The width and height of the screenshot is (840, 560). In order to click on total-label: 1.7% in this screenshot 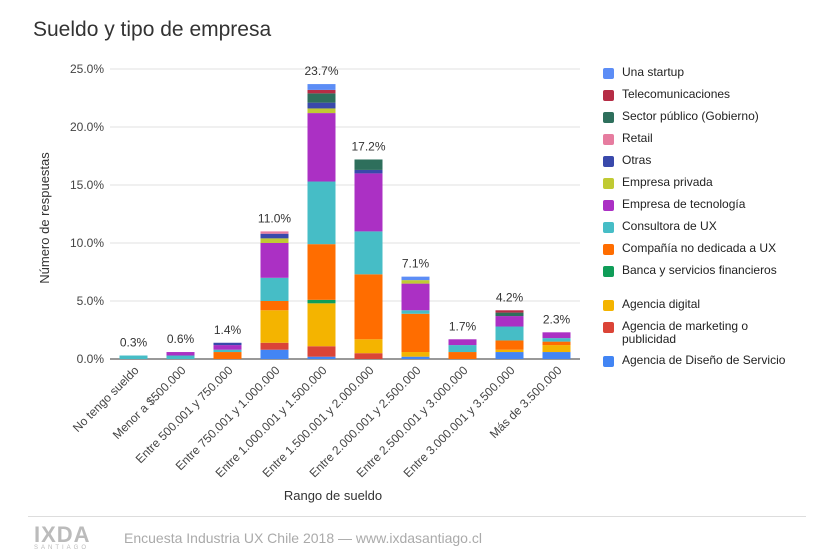, I will do `click(463, 326)`.